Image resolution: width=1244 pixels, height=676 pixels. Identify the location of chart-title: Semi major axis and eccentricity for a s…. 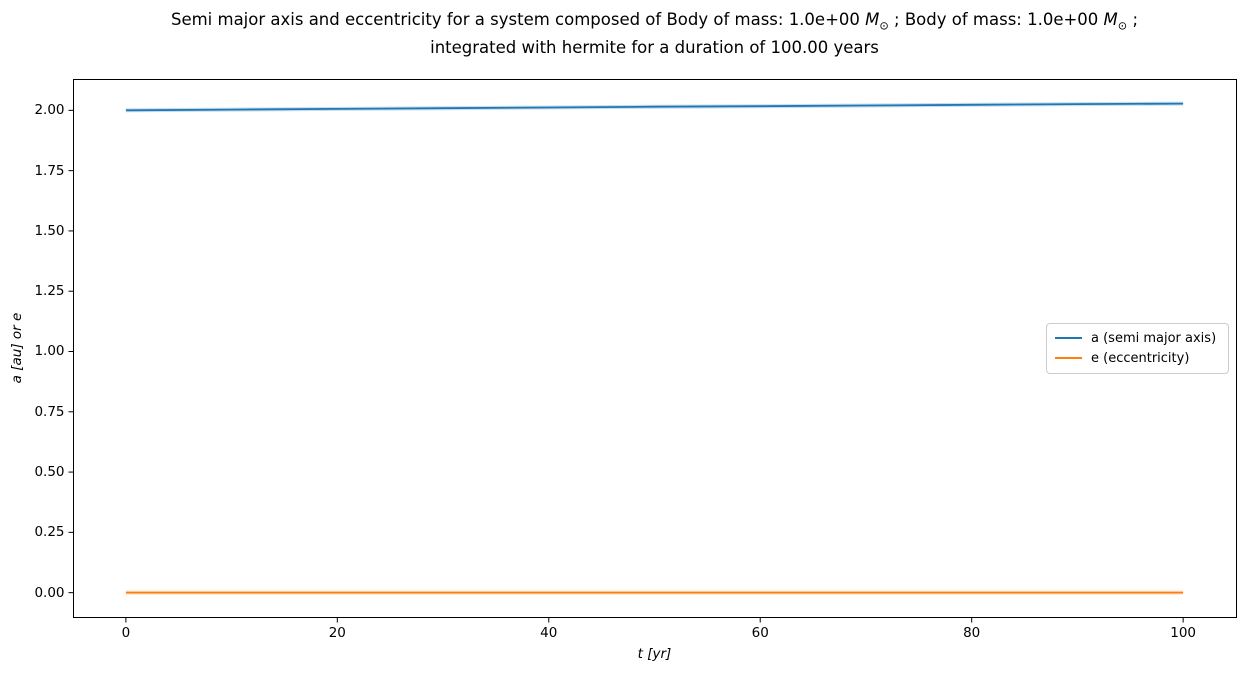
(654, 34).